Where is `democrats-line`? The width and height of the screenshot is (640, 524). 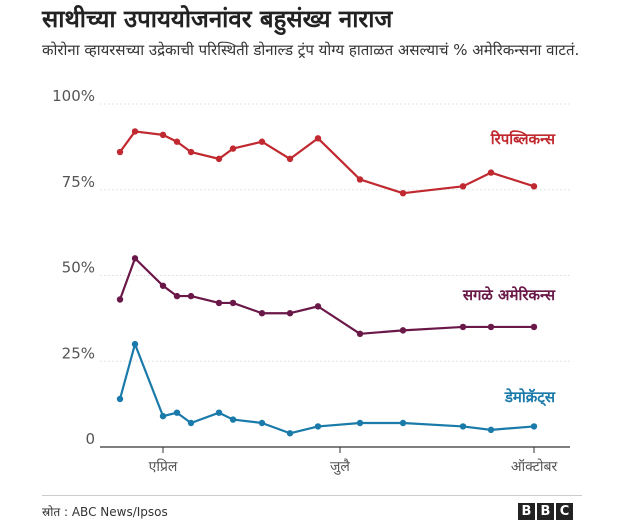 democrats-line is located at coordinates (327, 388).